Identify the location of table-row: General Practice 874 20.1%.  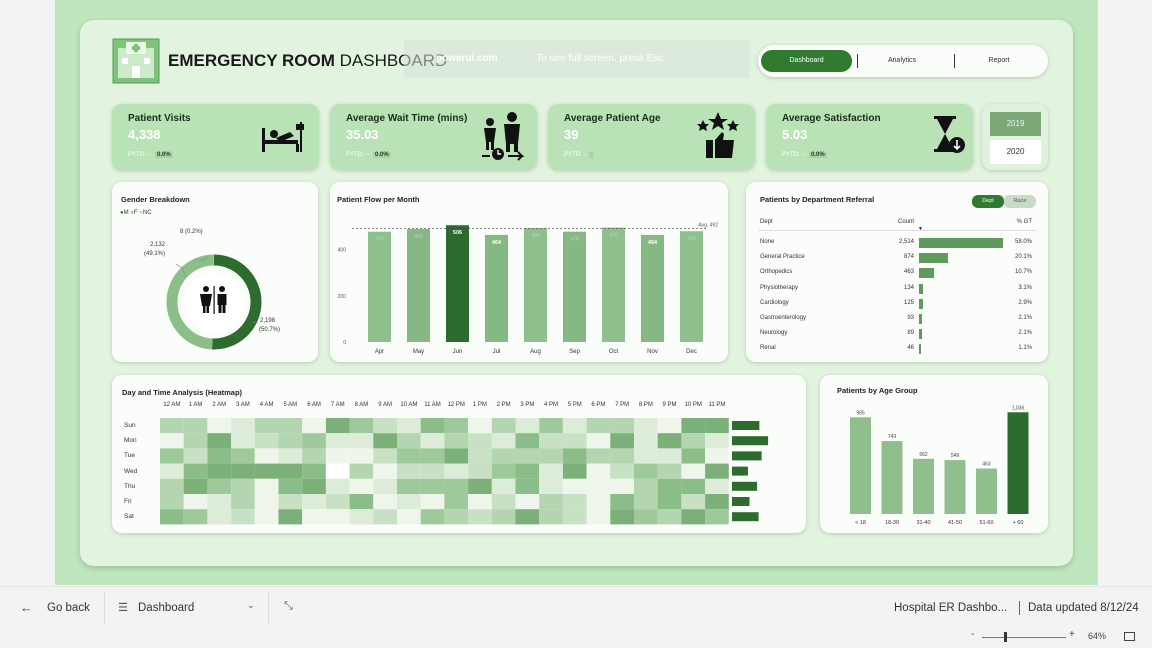
(897, 259).